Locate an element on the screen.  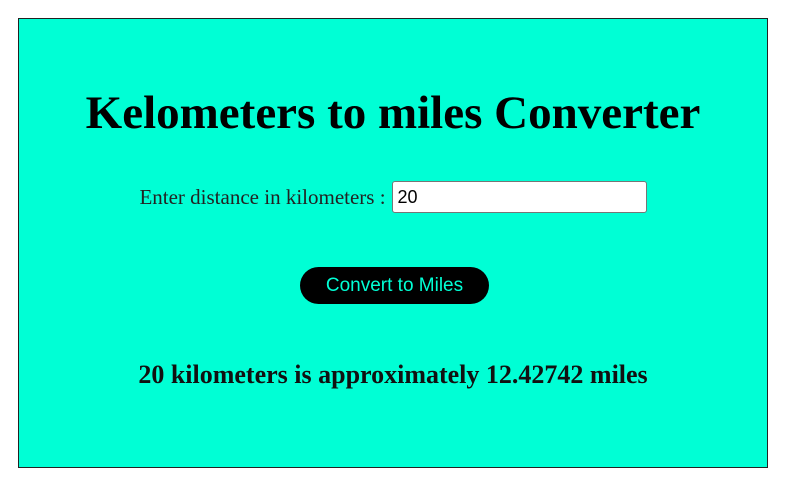
input-row: Enter distance in kilometers : is located at coordinates (393, 197).